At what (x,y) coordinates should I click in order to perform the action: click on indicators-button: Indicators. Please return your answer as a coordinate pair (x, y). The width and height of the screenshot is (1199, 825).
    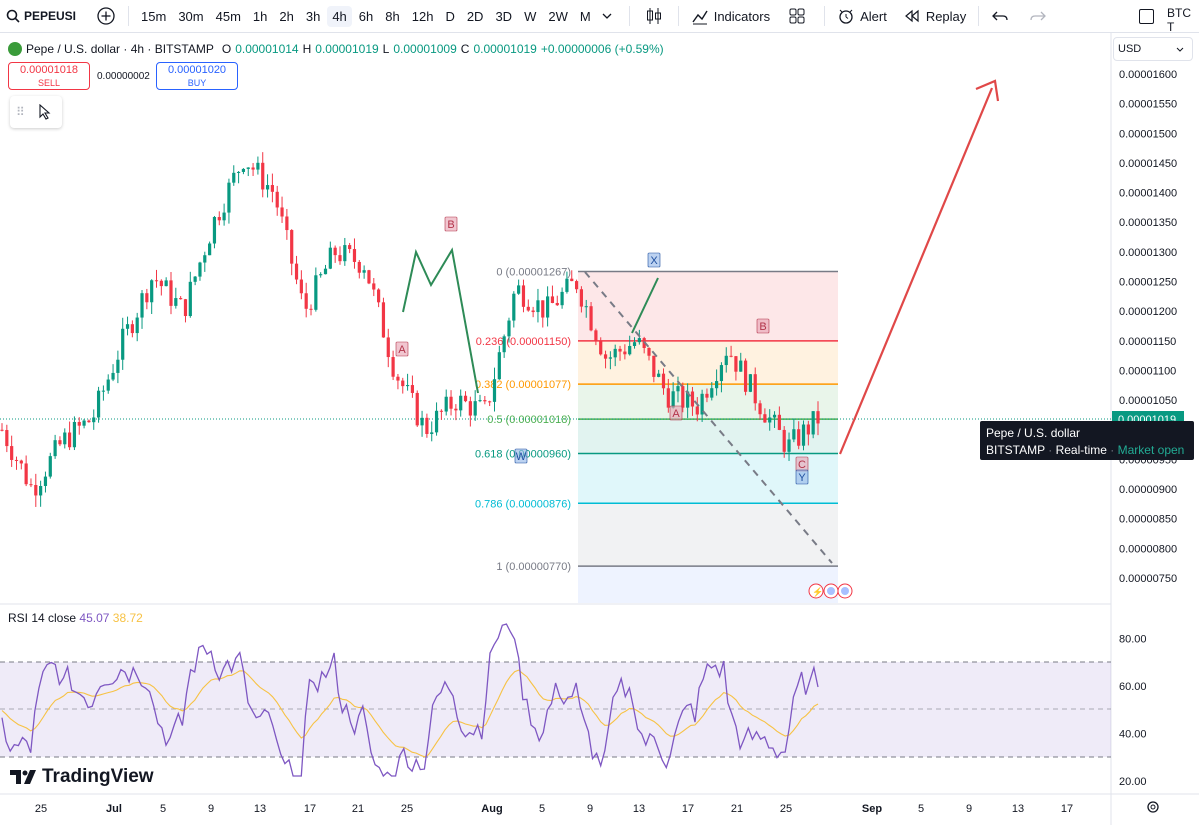
    Looking at the image, I should click on (730, 16).